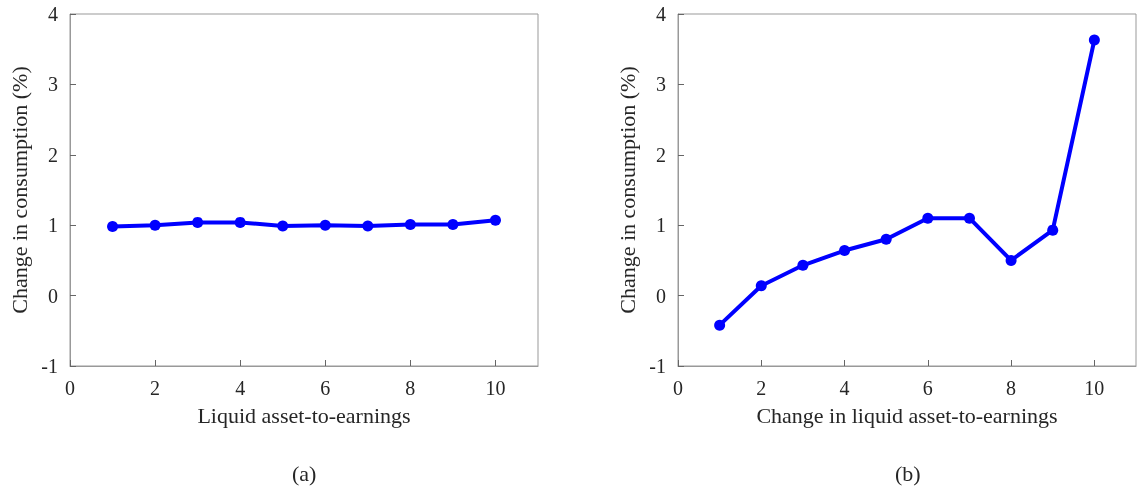  I want to click on x-axis-title: Change in liquid asset-to-earnings, so click(907, 415).